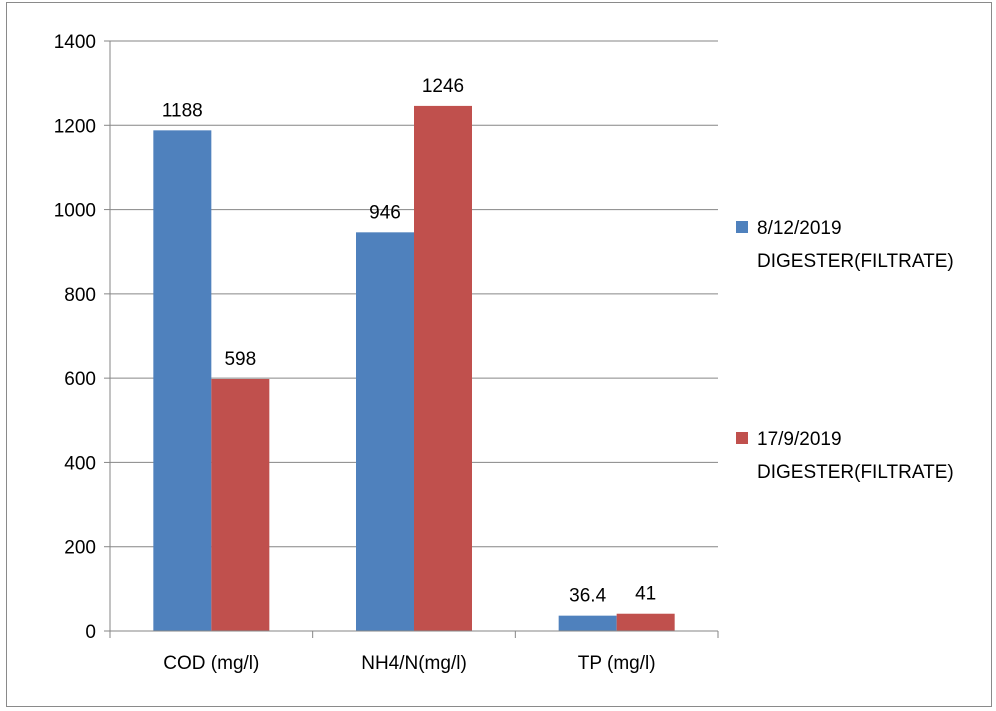  What do you see at coordinates (240, 359) in the screenshot?
I see `data-label: 598` at bounding box center [240, 359].